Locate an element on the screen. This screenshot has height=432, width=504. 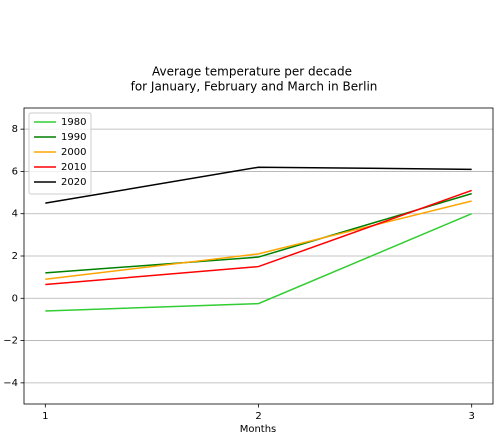
legend-box is located at coordinates (60, 153).